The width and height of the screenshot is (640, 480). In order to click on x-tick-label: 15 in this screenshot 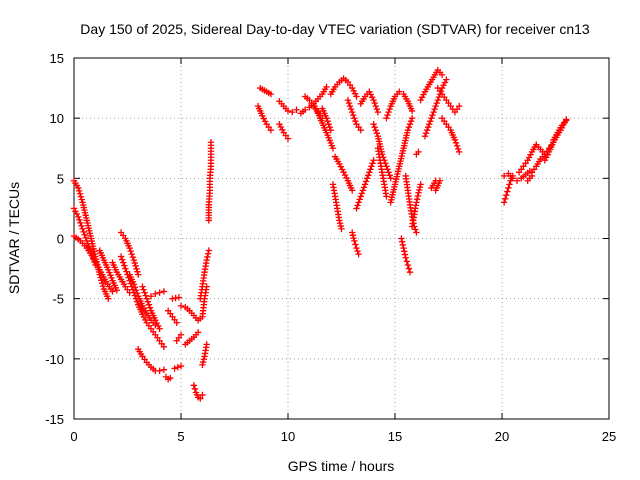, I will do `click(395, 436)`.